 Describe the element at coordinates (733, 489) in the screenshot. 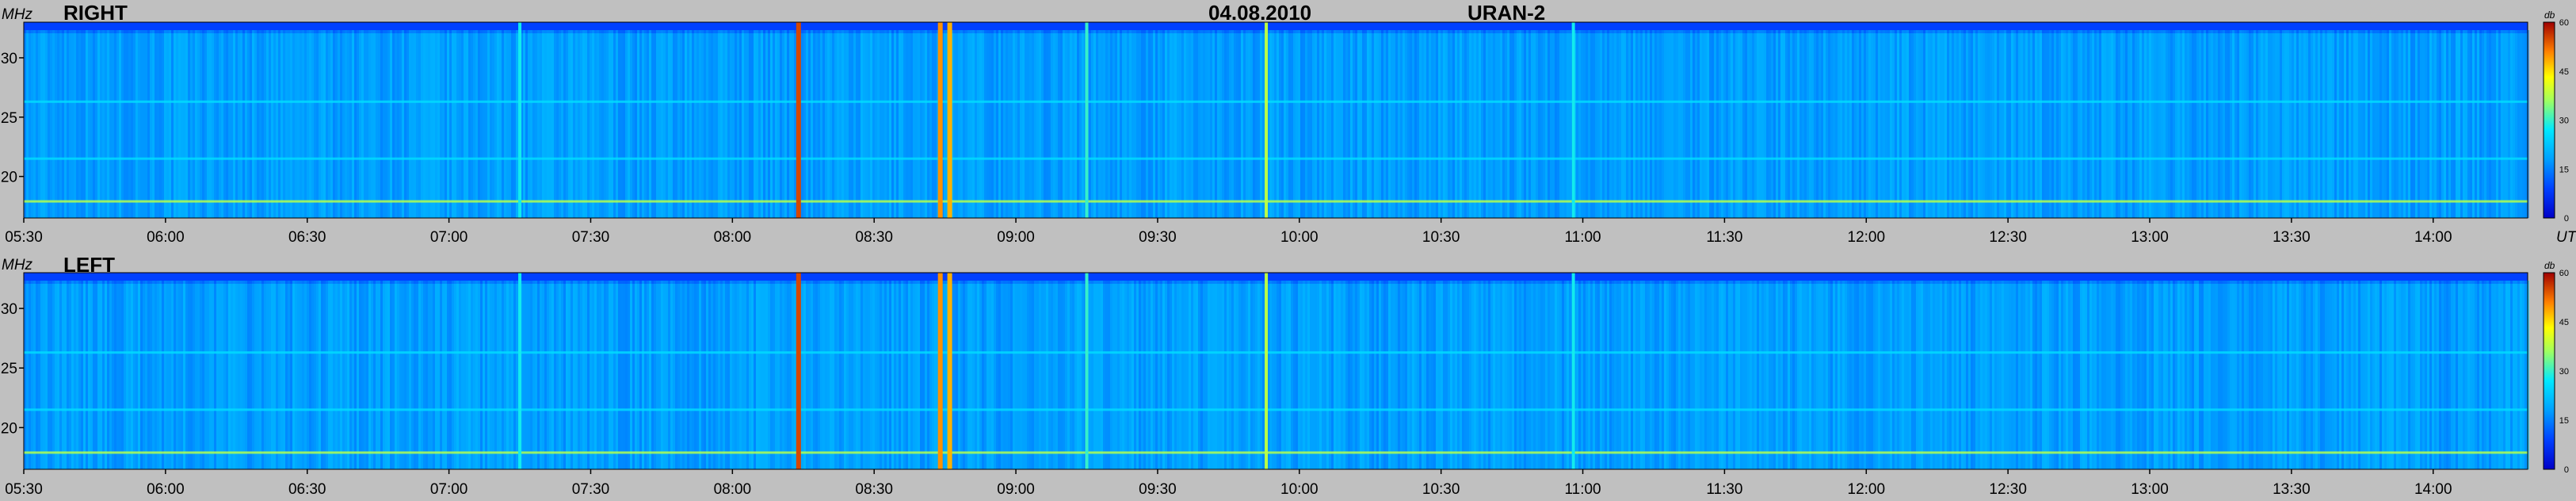

I see `x-tick-label: 08:00` at that location.